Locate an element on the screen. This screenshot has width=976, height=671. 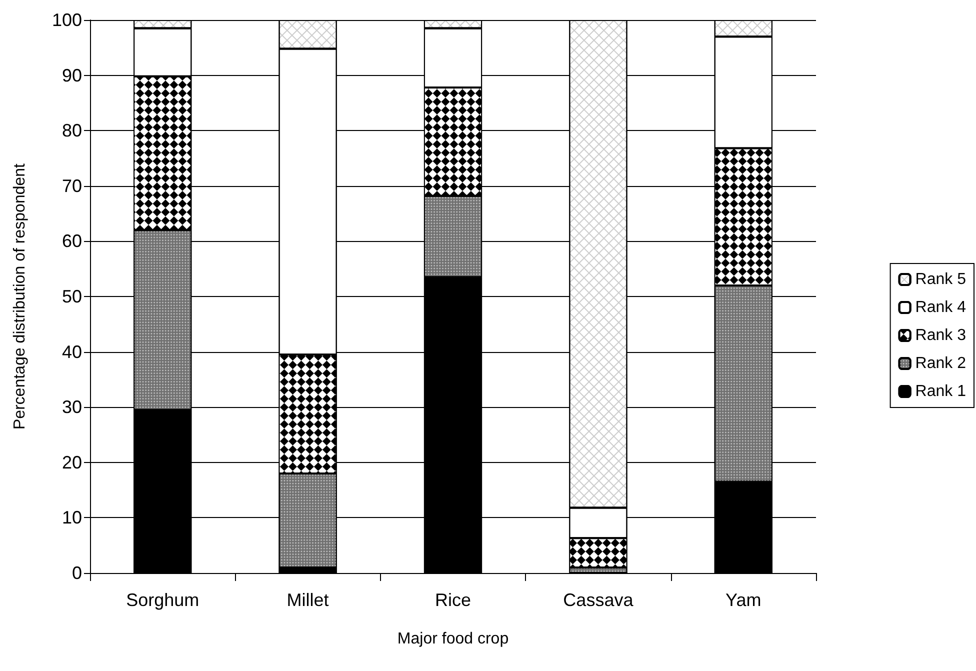
y-tick-label: 30 is located at coordinates (72, 407).